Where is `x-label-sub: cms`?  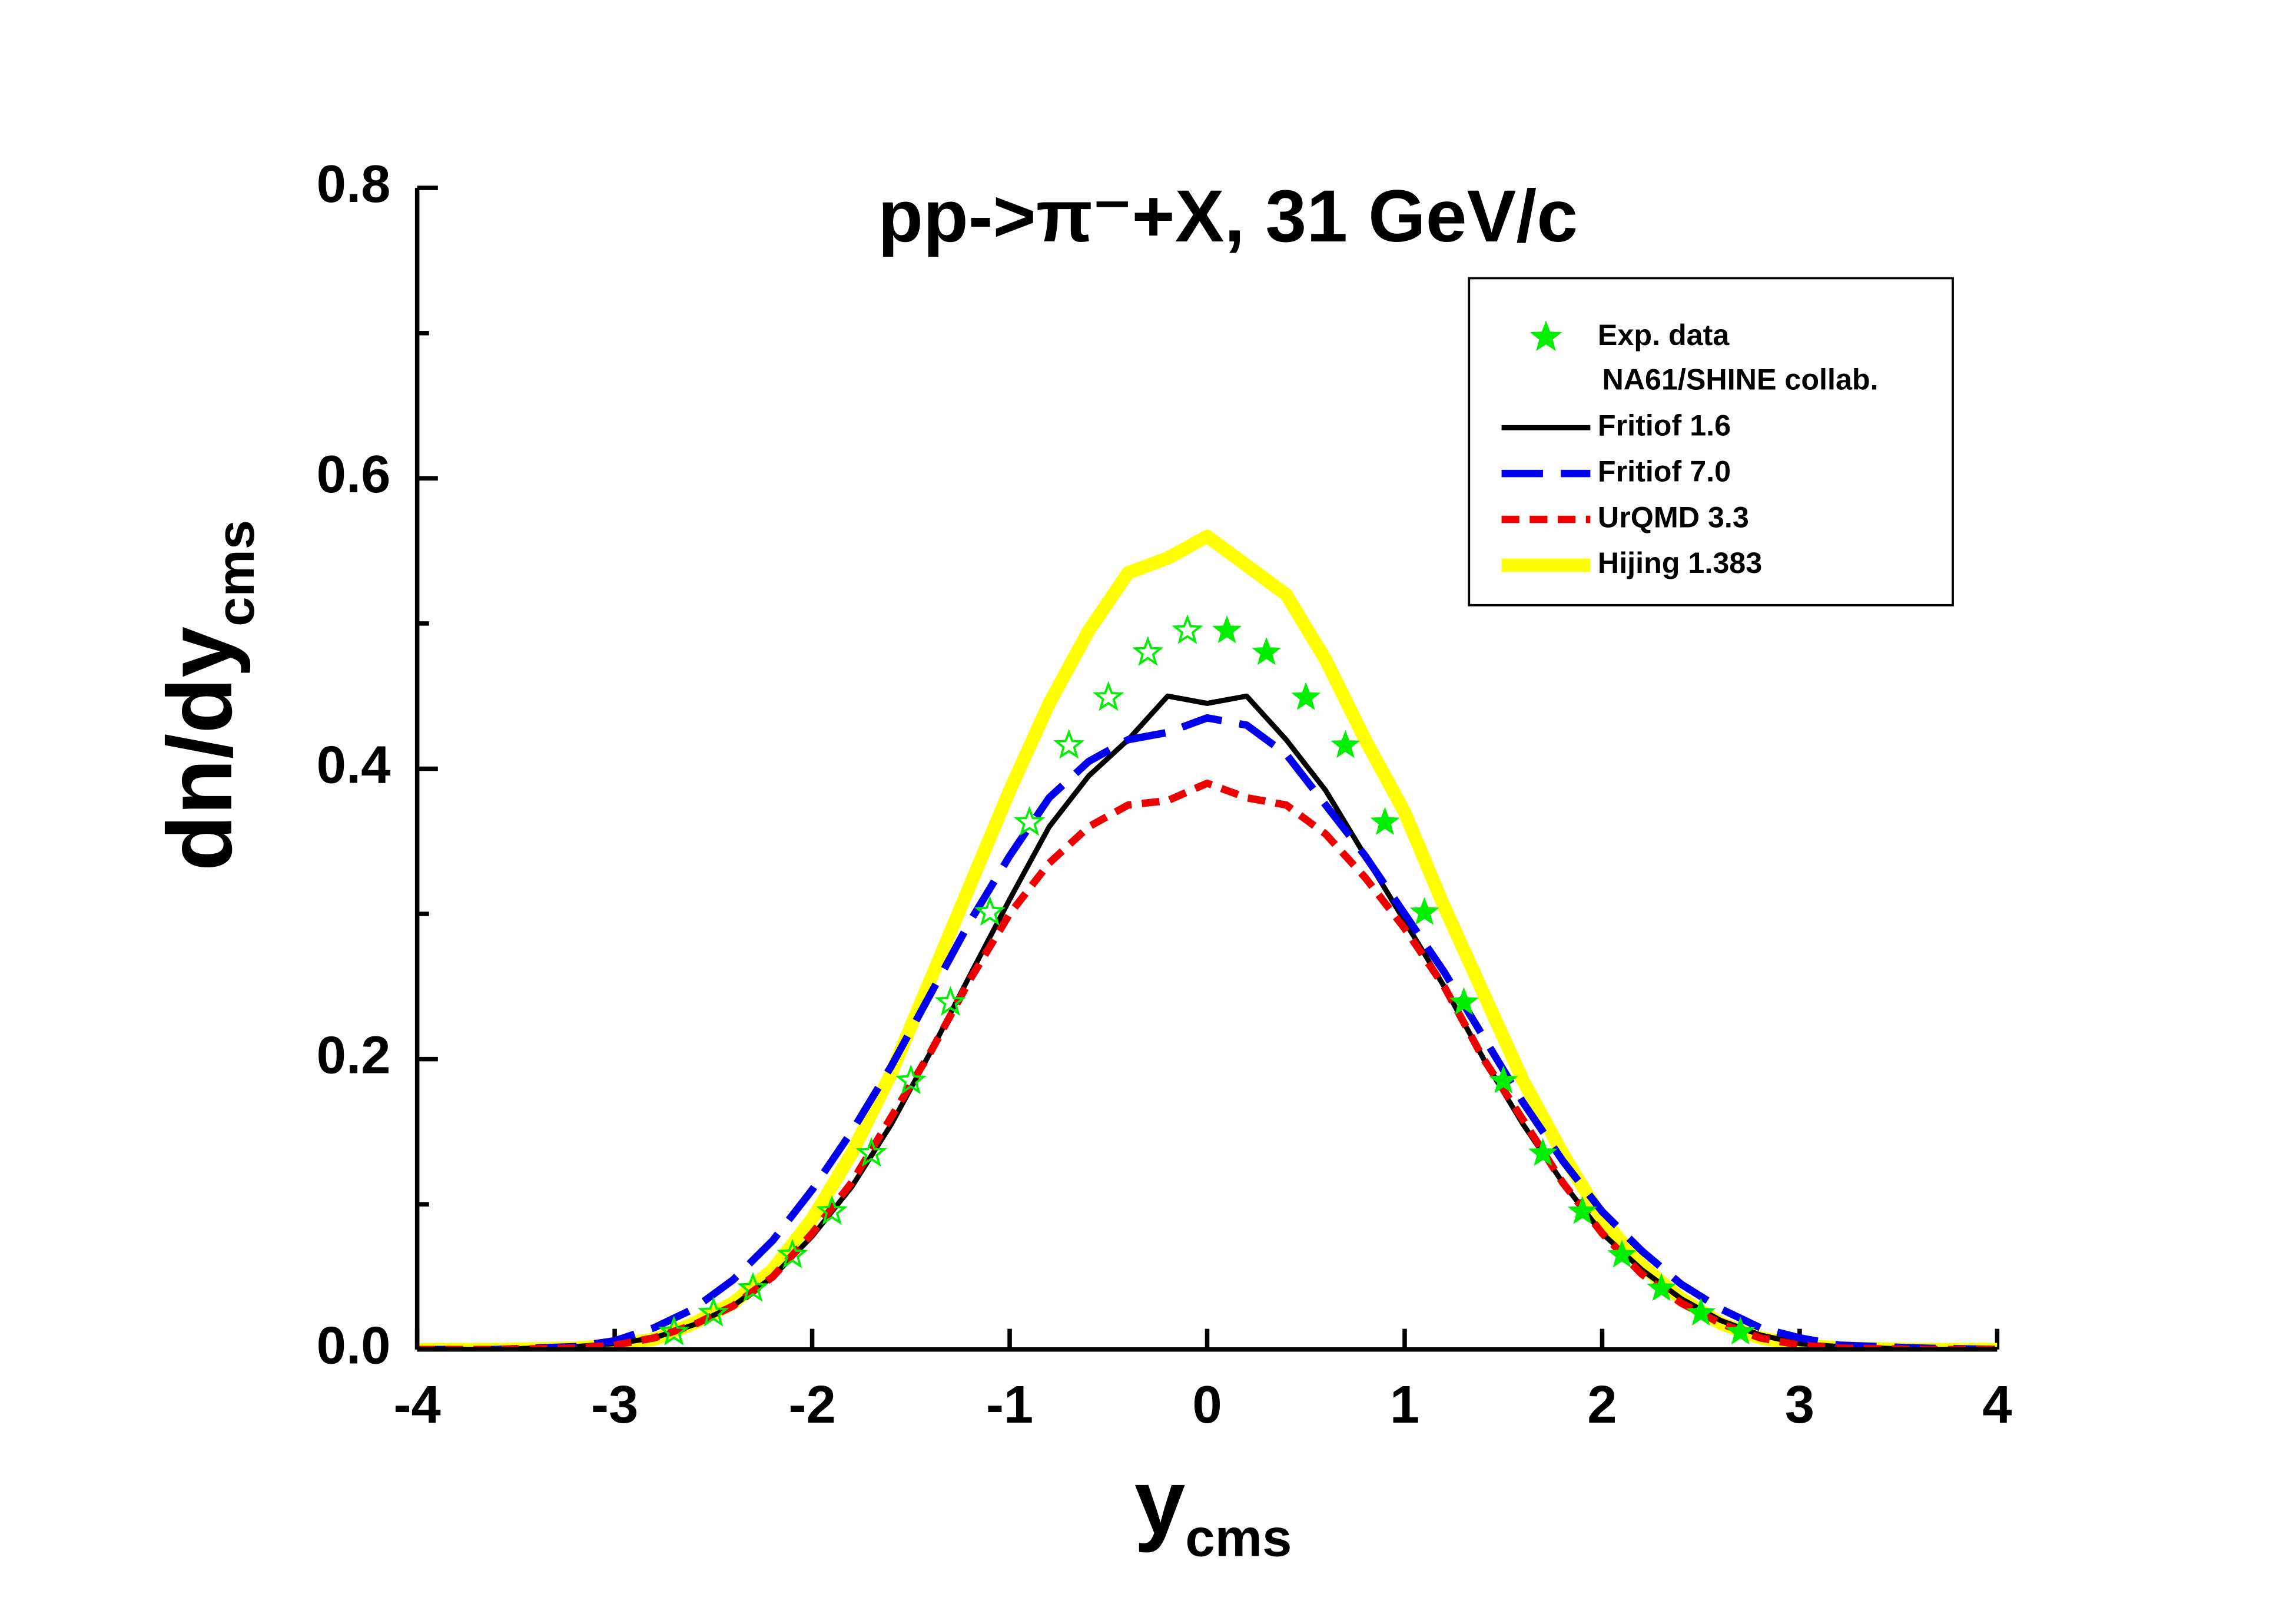 x-label-sub: cms is located at coordinates (1238, 1537).